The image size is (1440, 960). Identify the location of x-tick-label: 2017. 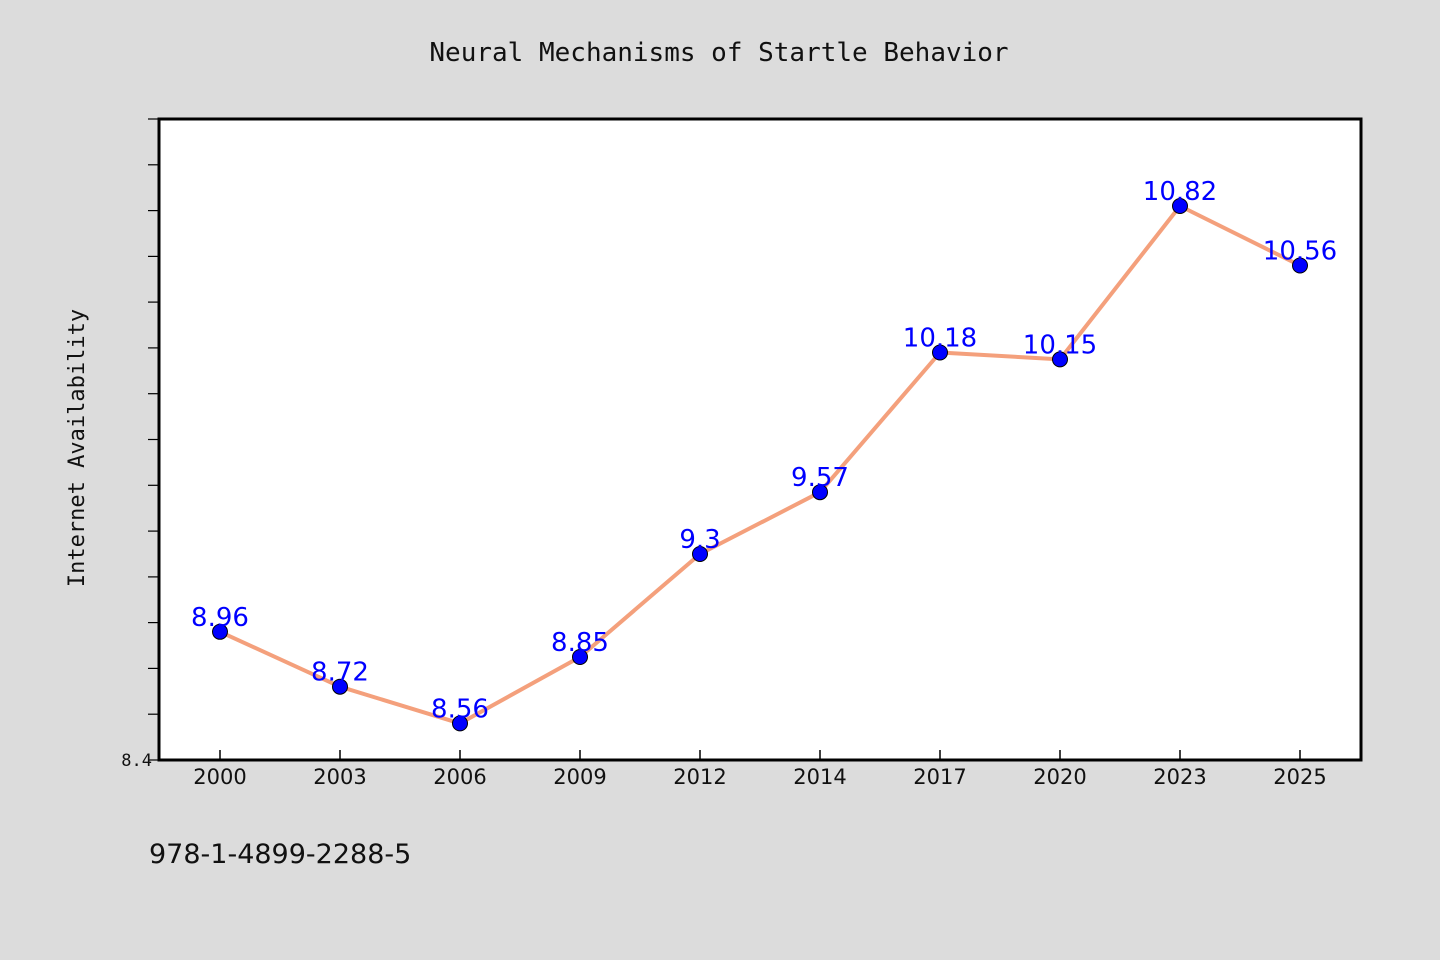
(939, 777).